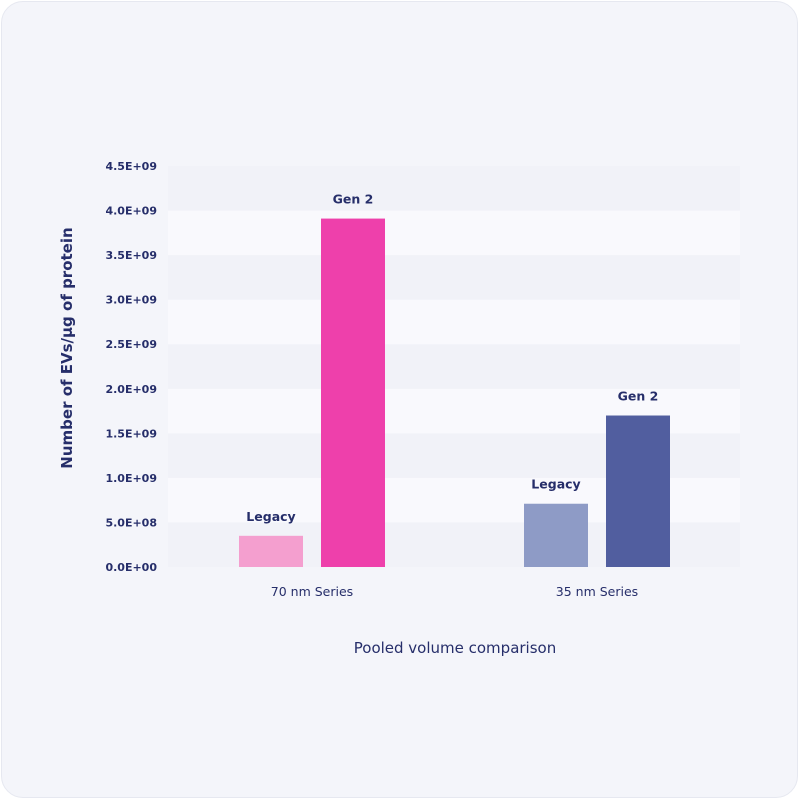 This screenshot has width=800, height=800. Describe the element at coordinates (312, 591) in the screenshot. I see `x-category-label: 70 nm Series` at that location.